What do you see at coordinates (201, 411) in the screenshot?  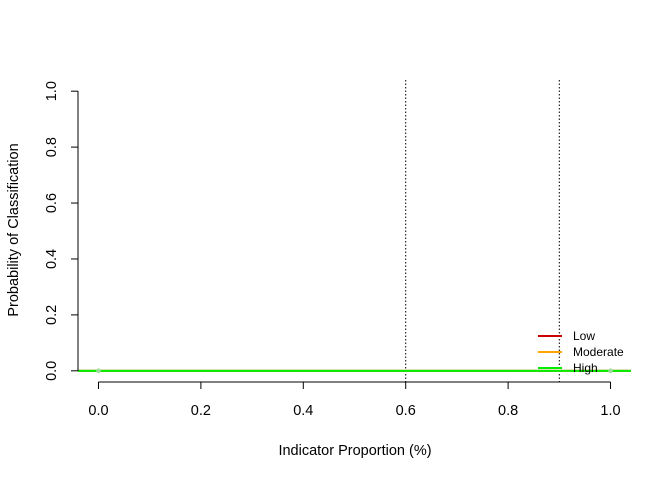 I see `x-tick-label: 0.2` at bounding box center [201, 411].